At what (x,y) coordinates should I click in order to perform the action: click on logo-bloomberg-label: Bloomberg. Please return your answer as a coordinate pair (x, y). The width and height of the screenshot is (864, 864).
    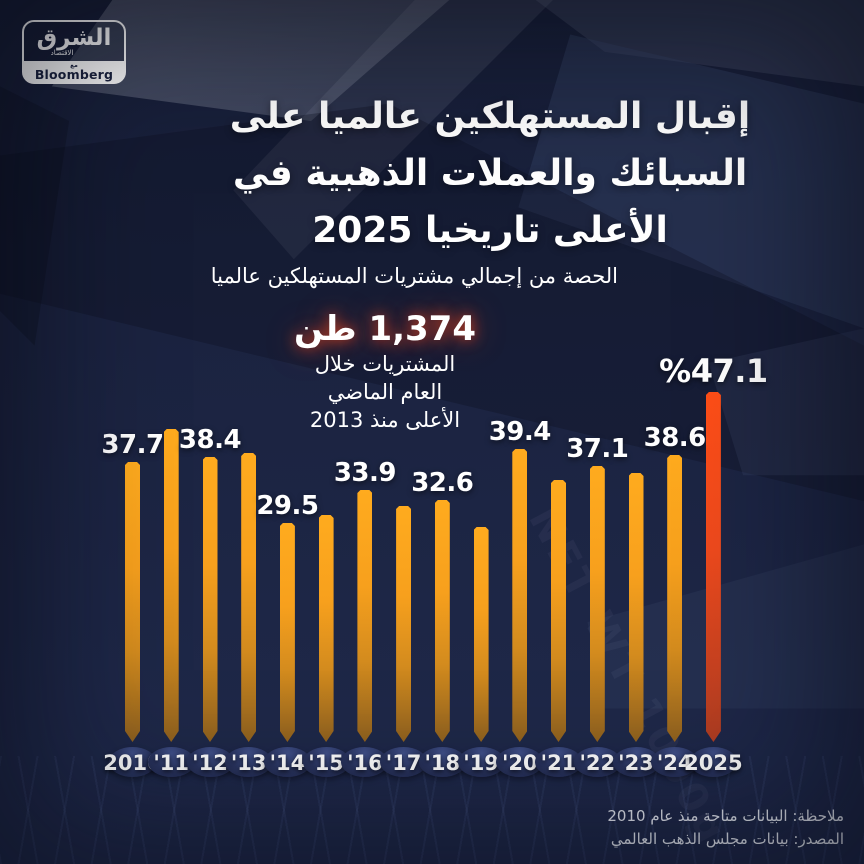
    Looking at the image, I should click on (74, 74).